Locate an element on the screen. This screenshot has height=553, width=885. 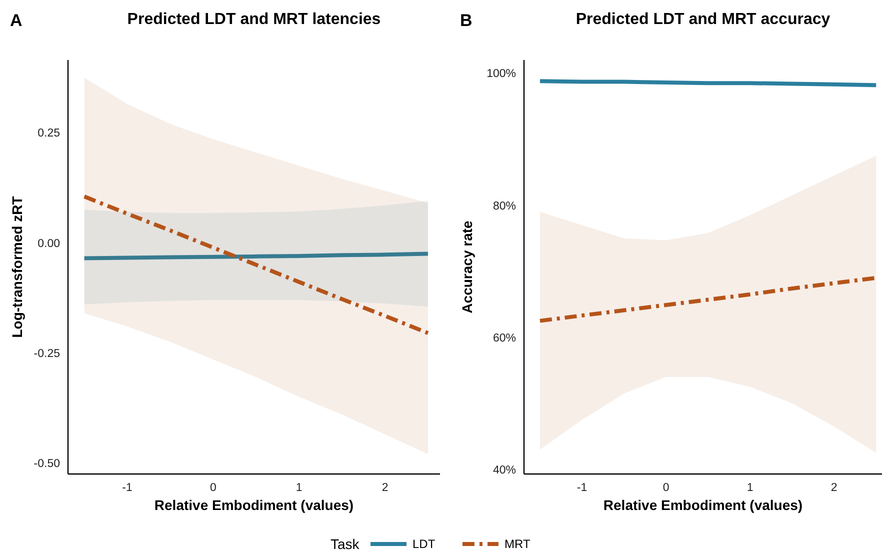
y-tick-label: 40% is located at coordinates (504, 470).